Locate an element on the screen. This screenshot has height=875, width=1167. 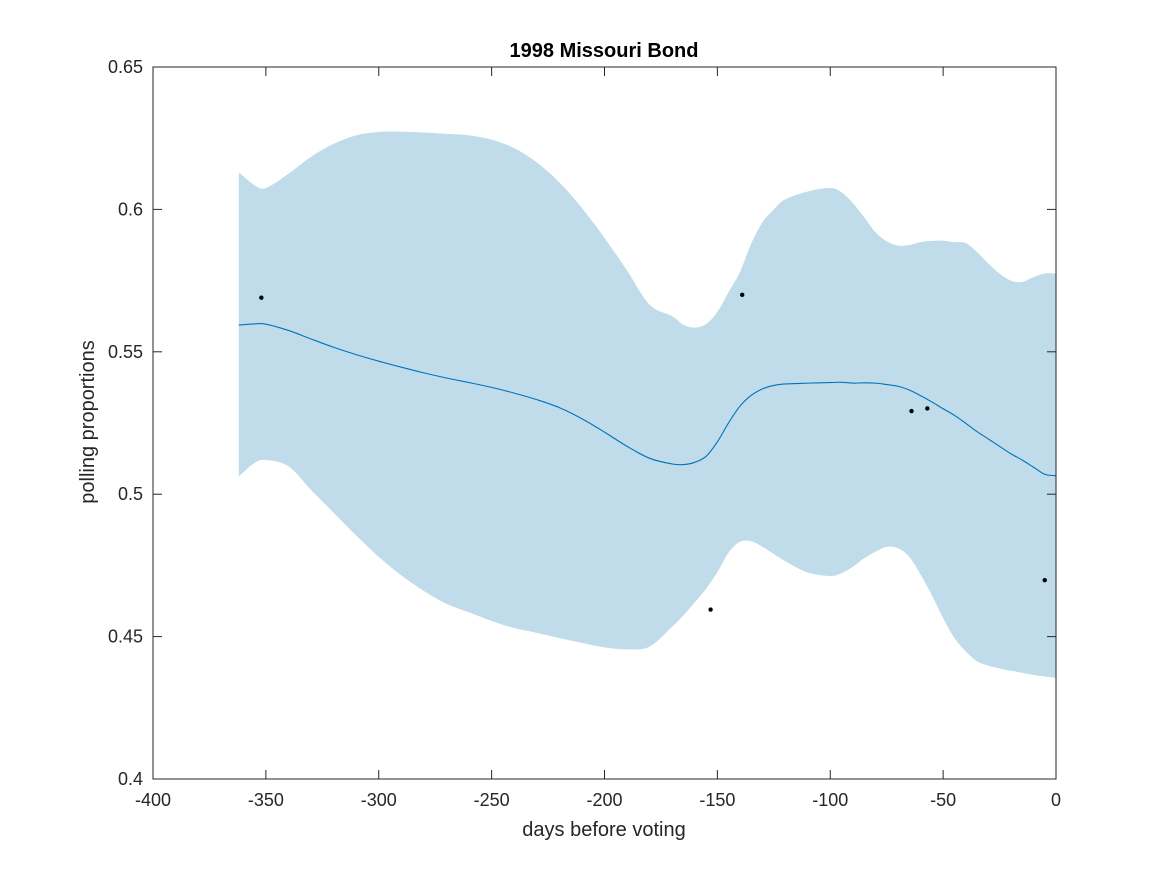
mean-line-layer is located at coordinates (647, 400).